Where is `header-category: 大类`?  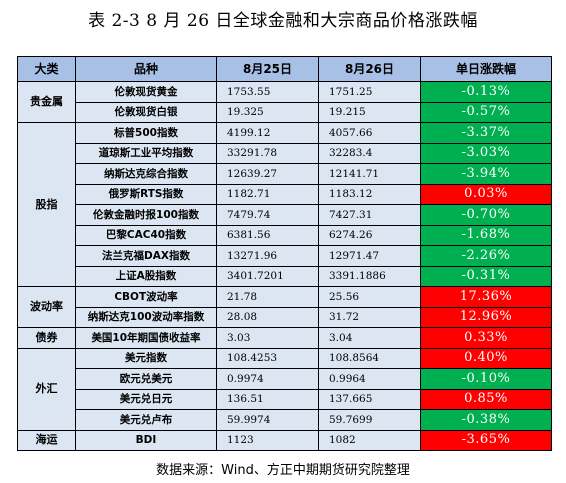
header-category: 大类 is located at coordinates (46, 69).